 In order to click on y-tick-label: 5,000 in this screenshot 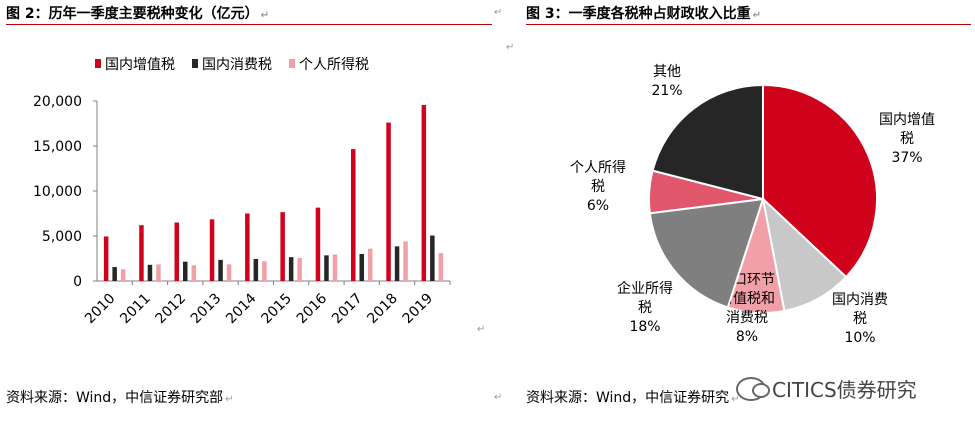, I will do `click(62, 237)`.